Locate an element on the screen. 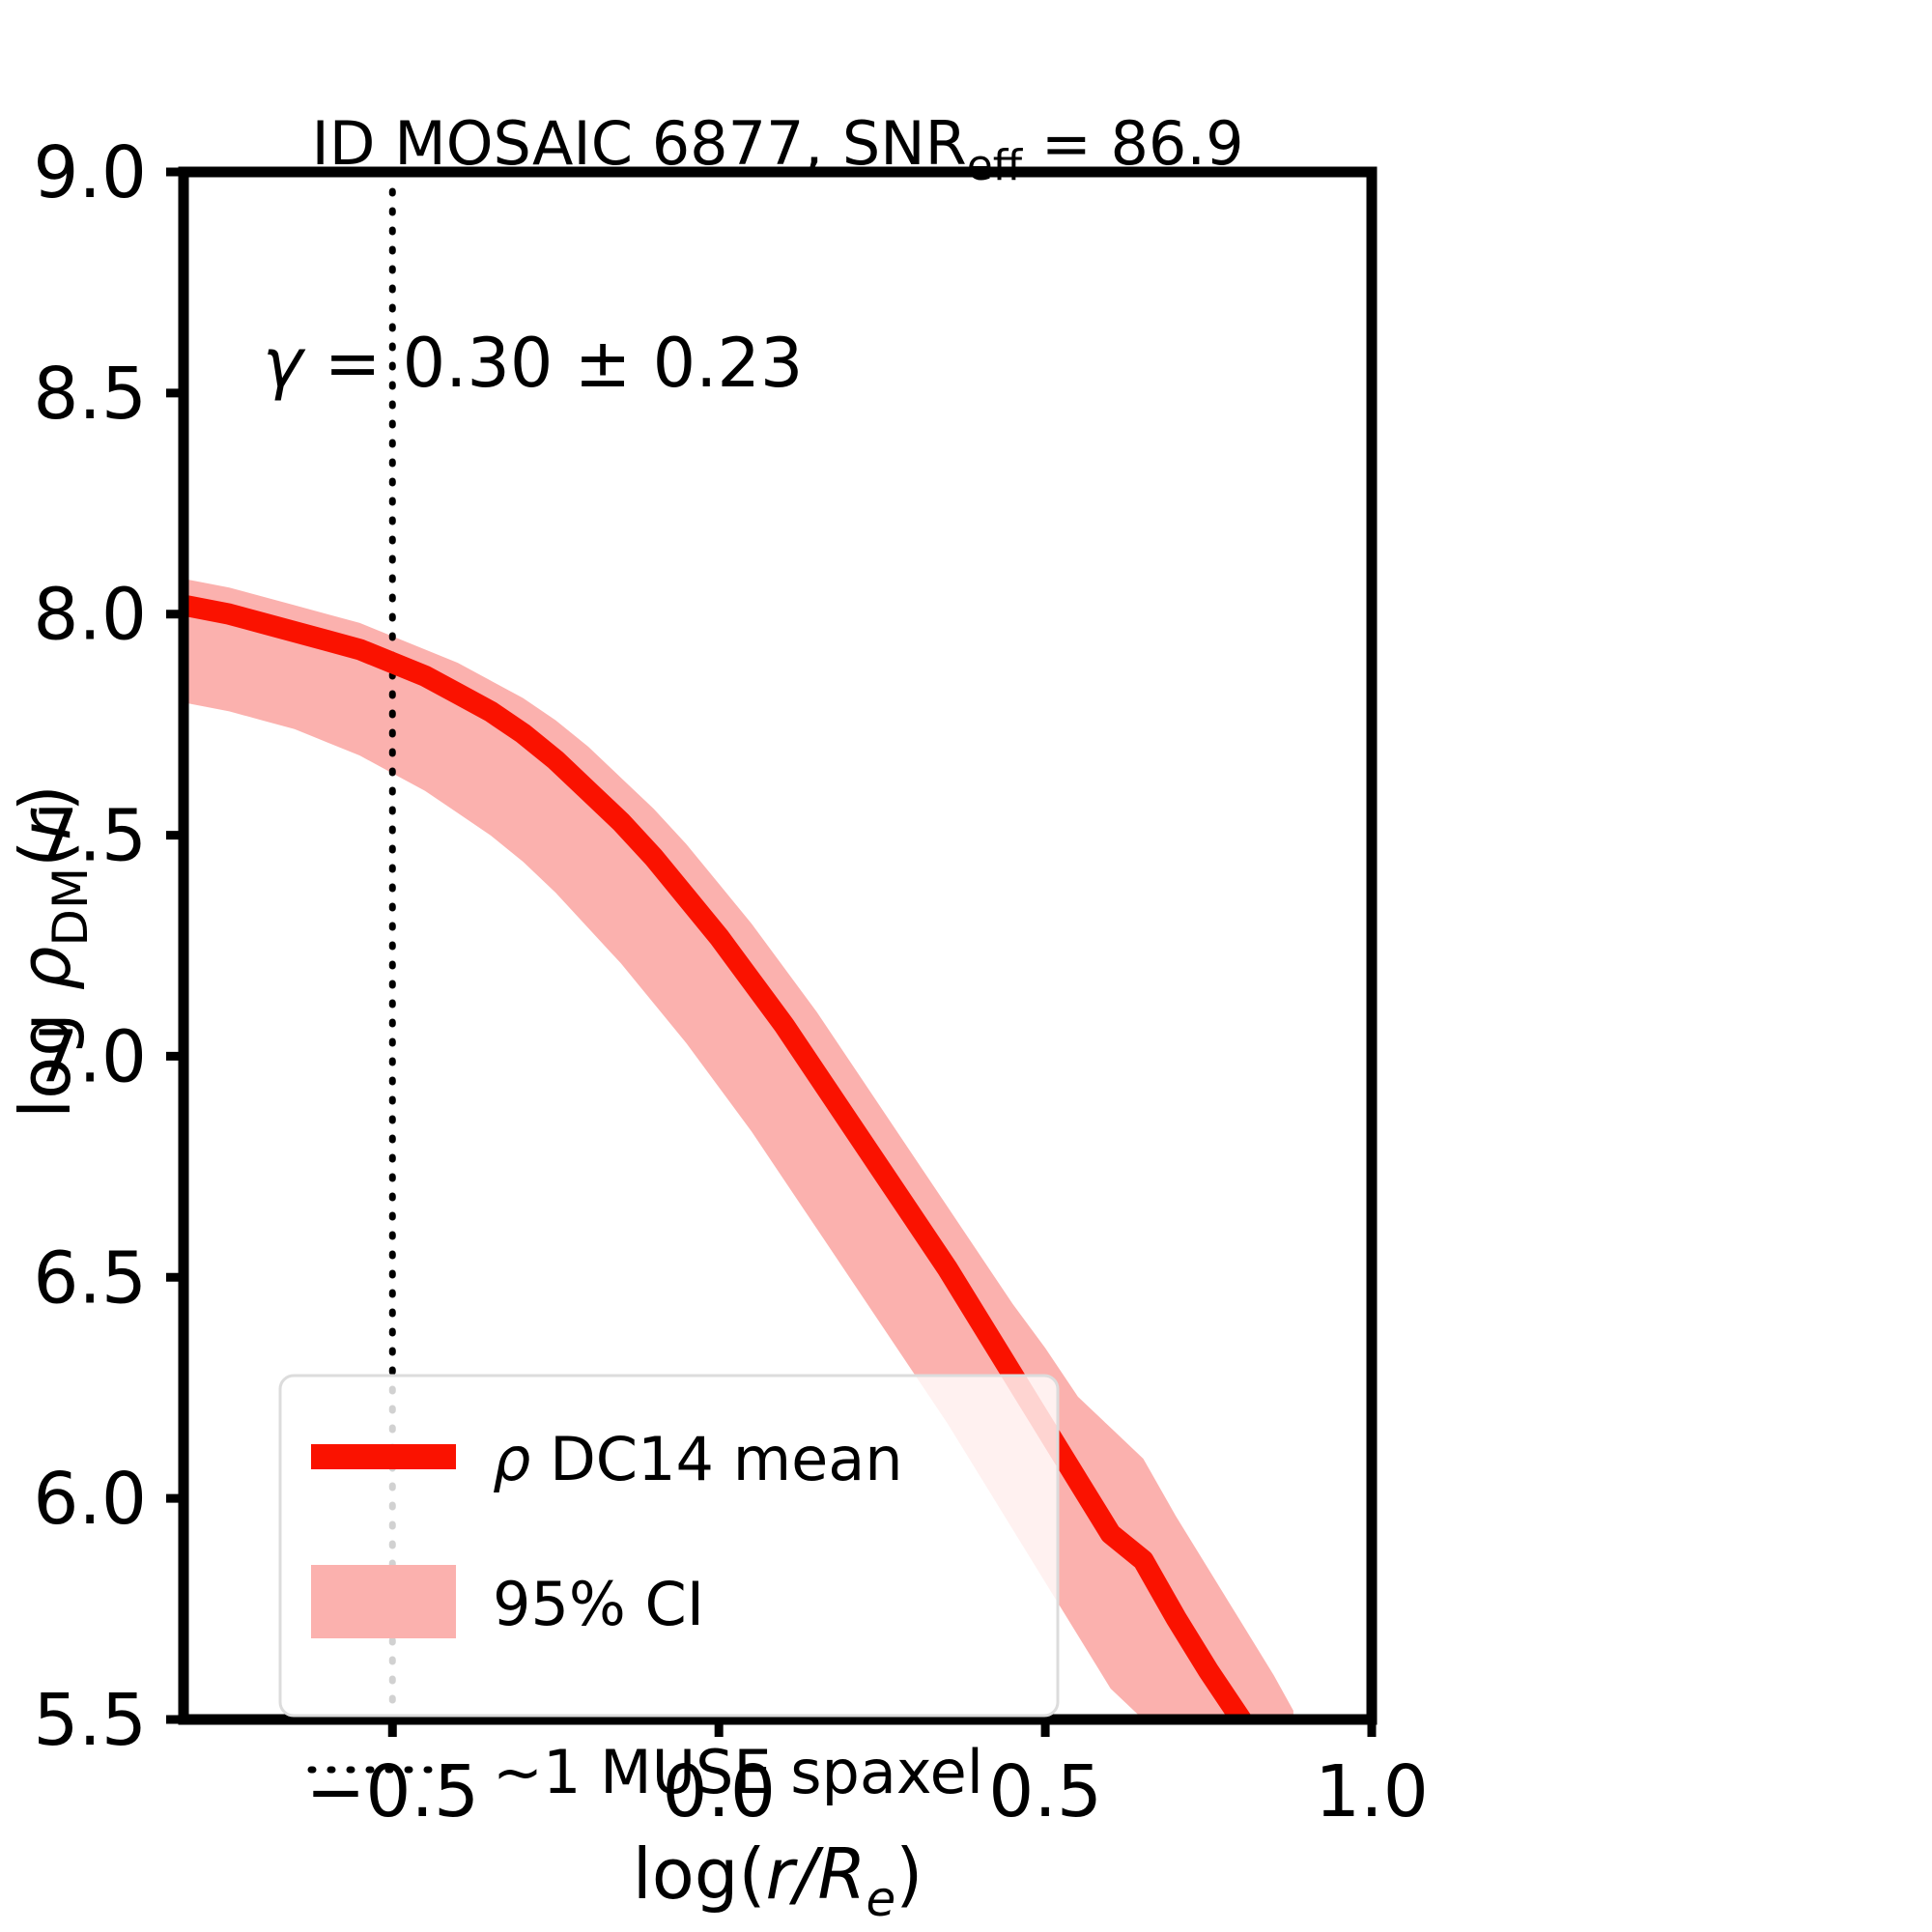  x-tick-label-1: 0.0 is located at coordinates (719, 1791).